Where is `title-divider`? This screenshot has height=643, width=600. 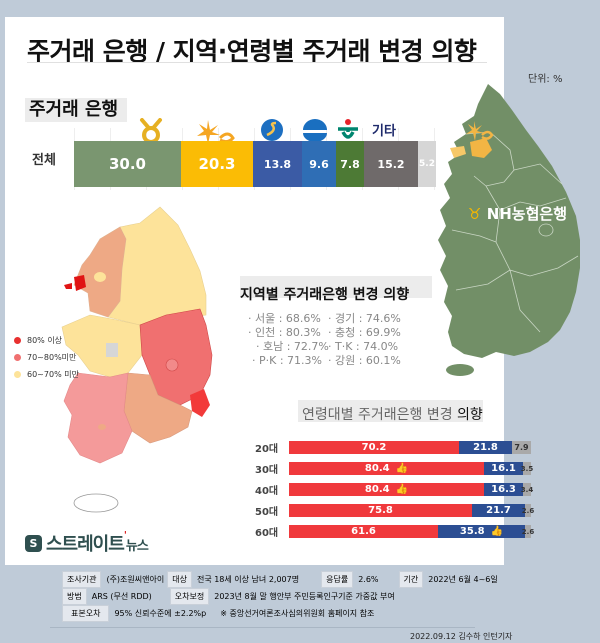 title-divider is located at coordinates (257, 62).